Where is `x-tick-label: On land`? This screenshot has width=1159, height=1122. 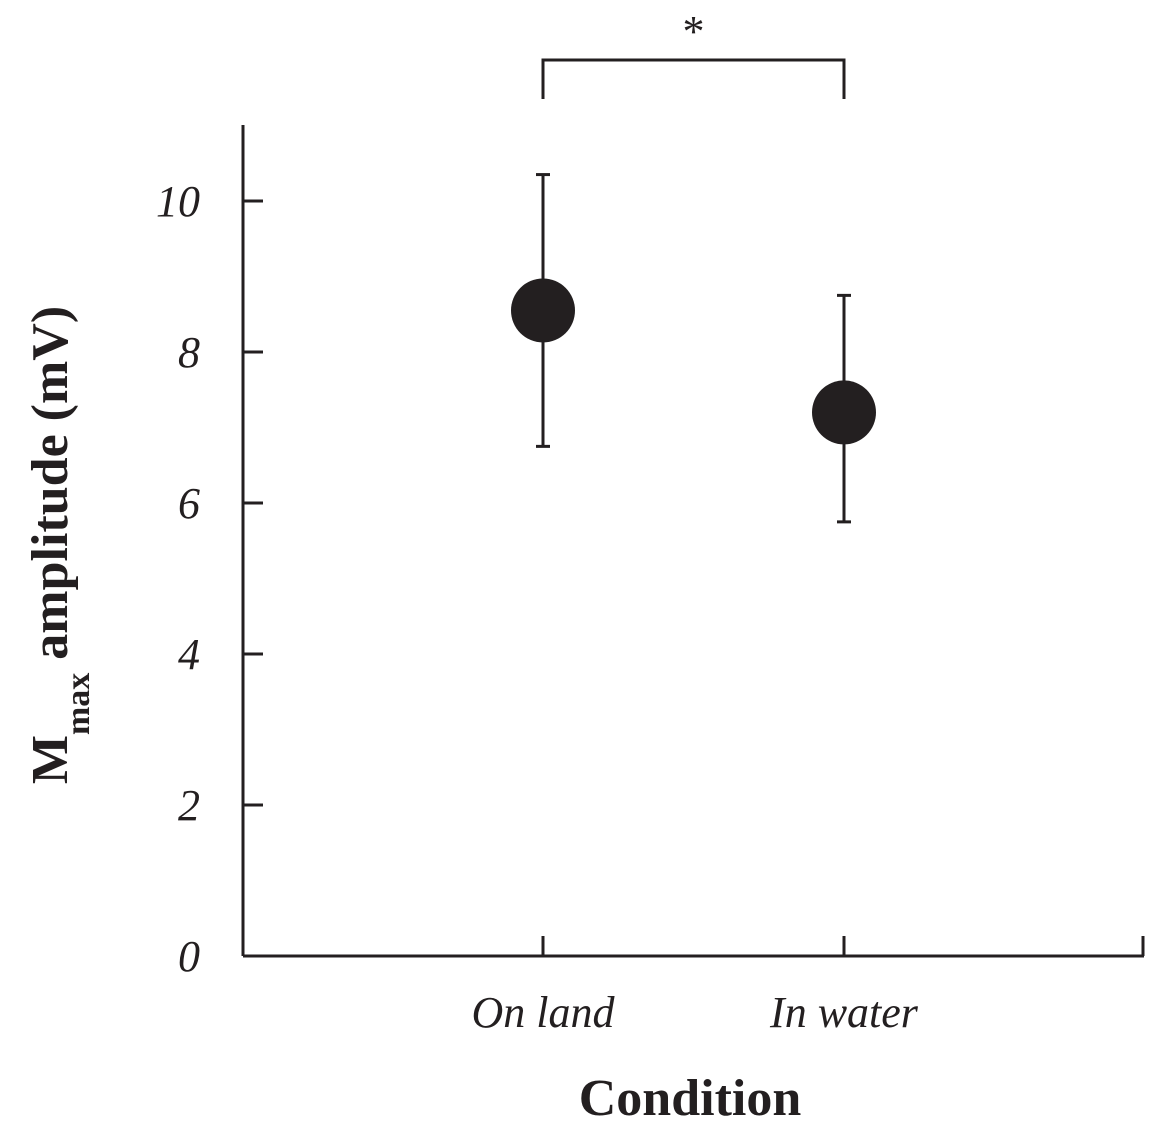 x-tick-label: On land is located at coordinates (544, 1012).